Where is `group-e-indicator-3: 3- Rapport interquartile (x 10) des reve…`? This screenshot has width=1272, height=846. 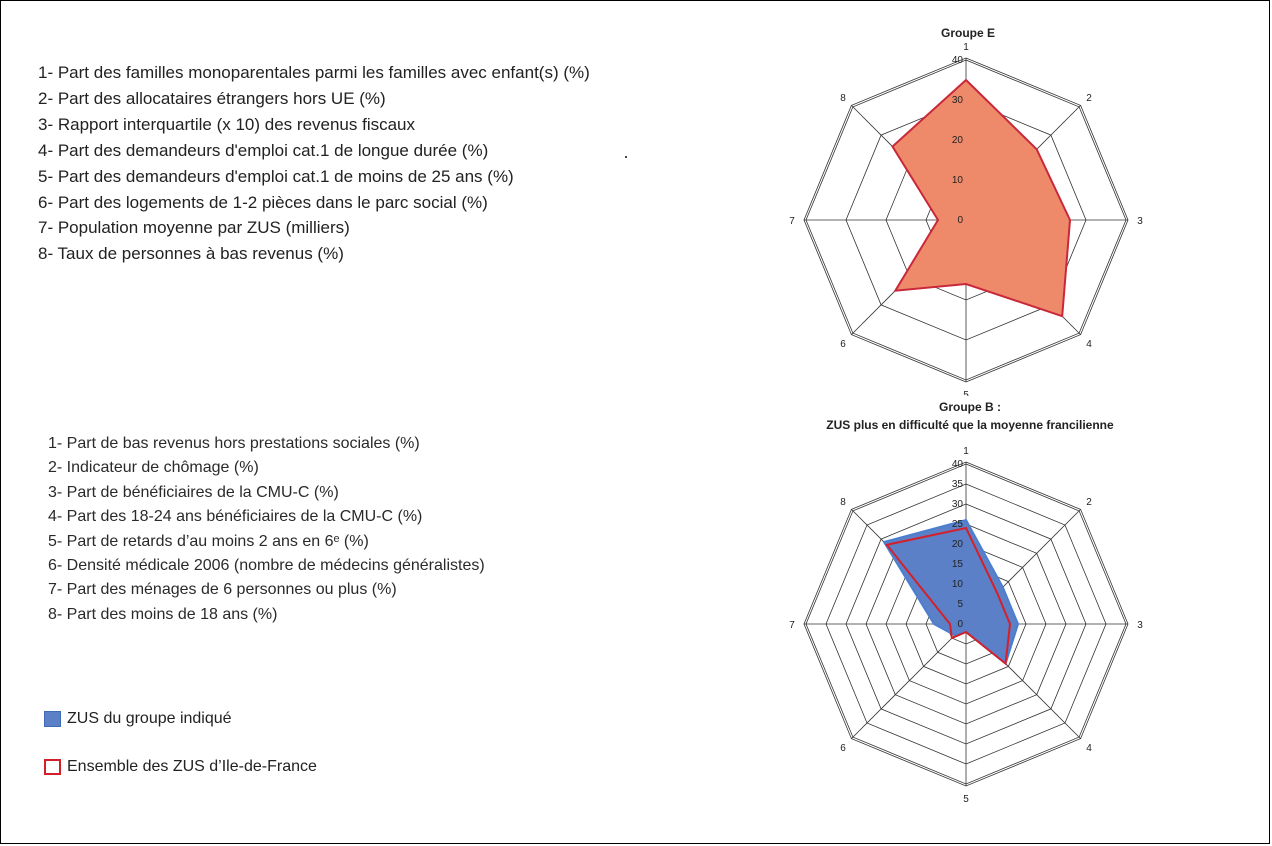 group-e-indicator-3: 3- Rapport interquartile (x 10) des reve… is located at coordinates (227, 124).